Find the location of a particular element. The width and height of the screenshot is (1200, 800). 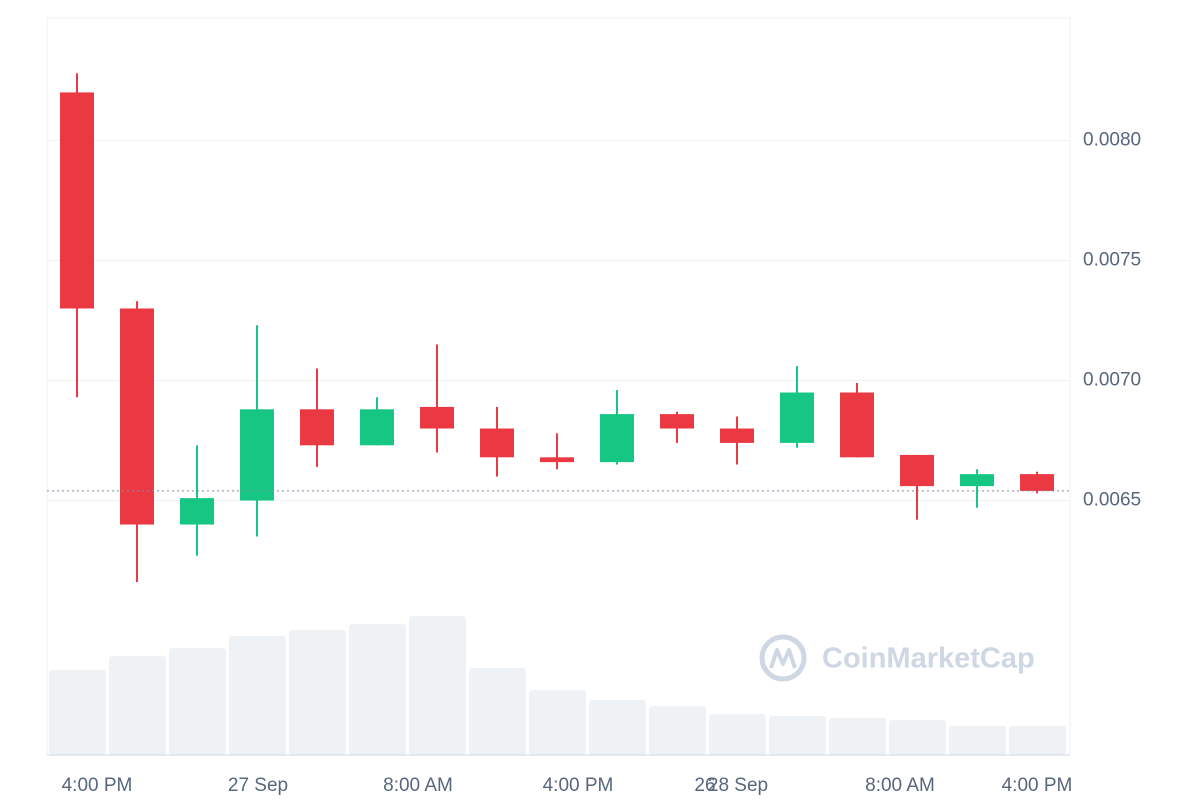

y-tick-label: 0.0070 is located at coordinates (1112, 380).